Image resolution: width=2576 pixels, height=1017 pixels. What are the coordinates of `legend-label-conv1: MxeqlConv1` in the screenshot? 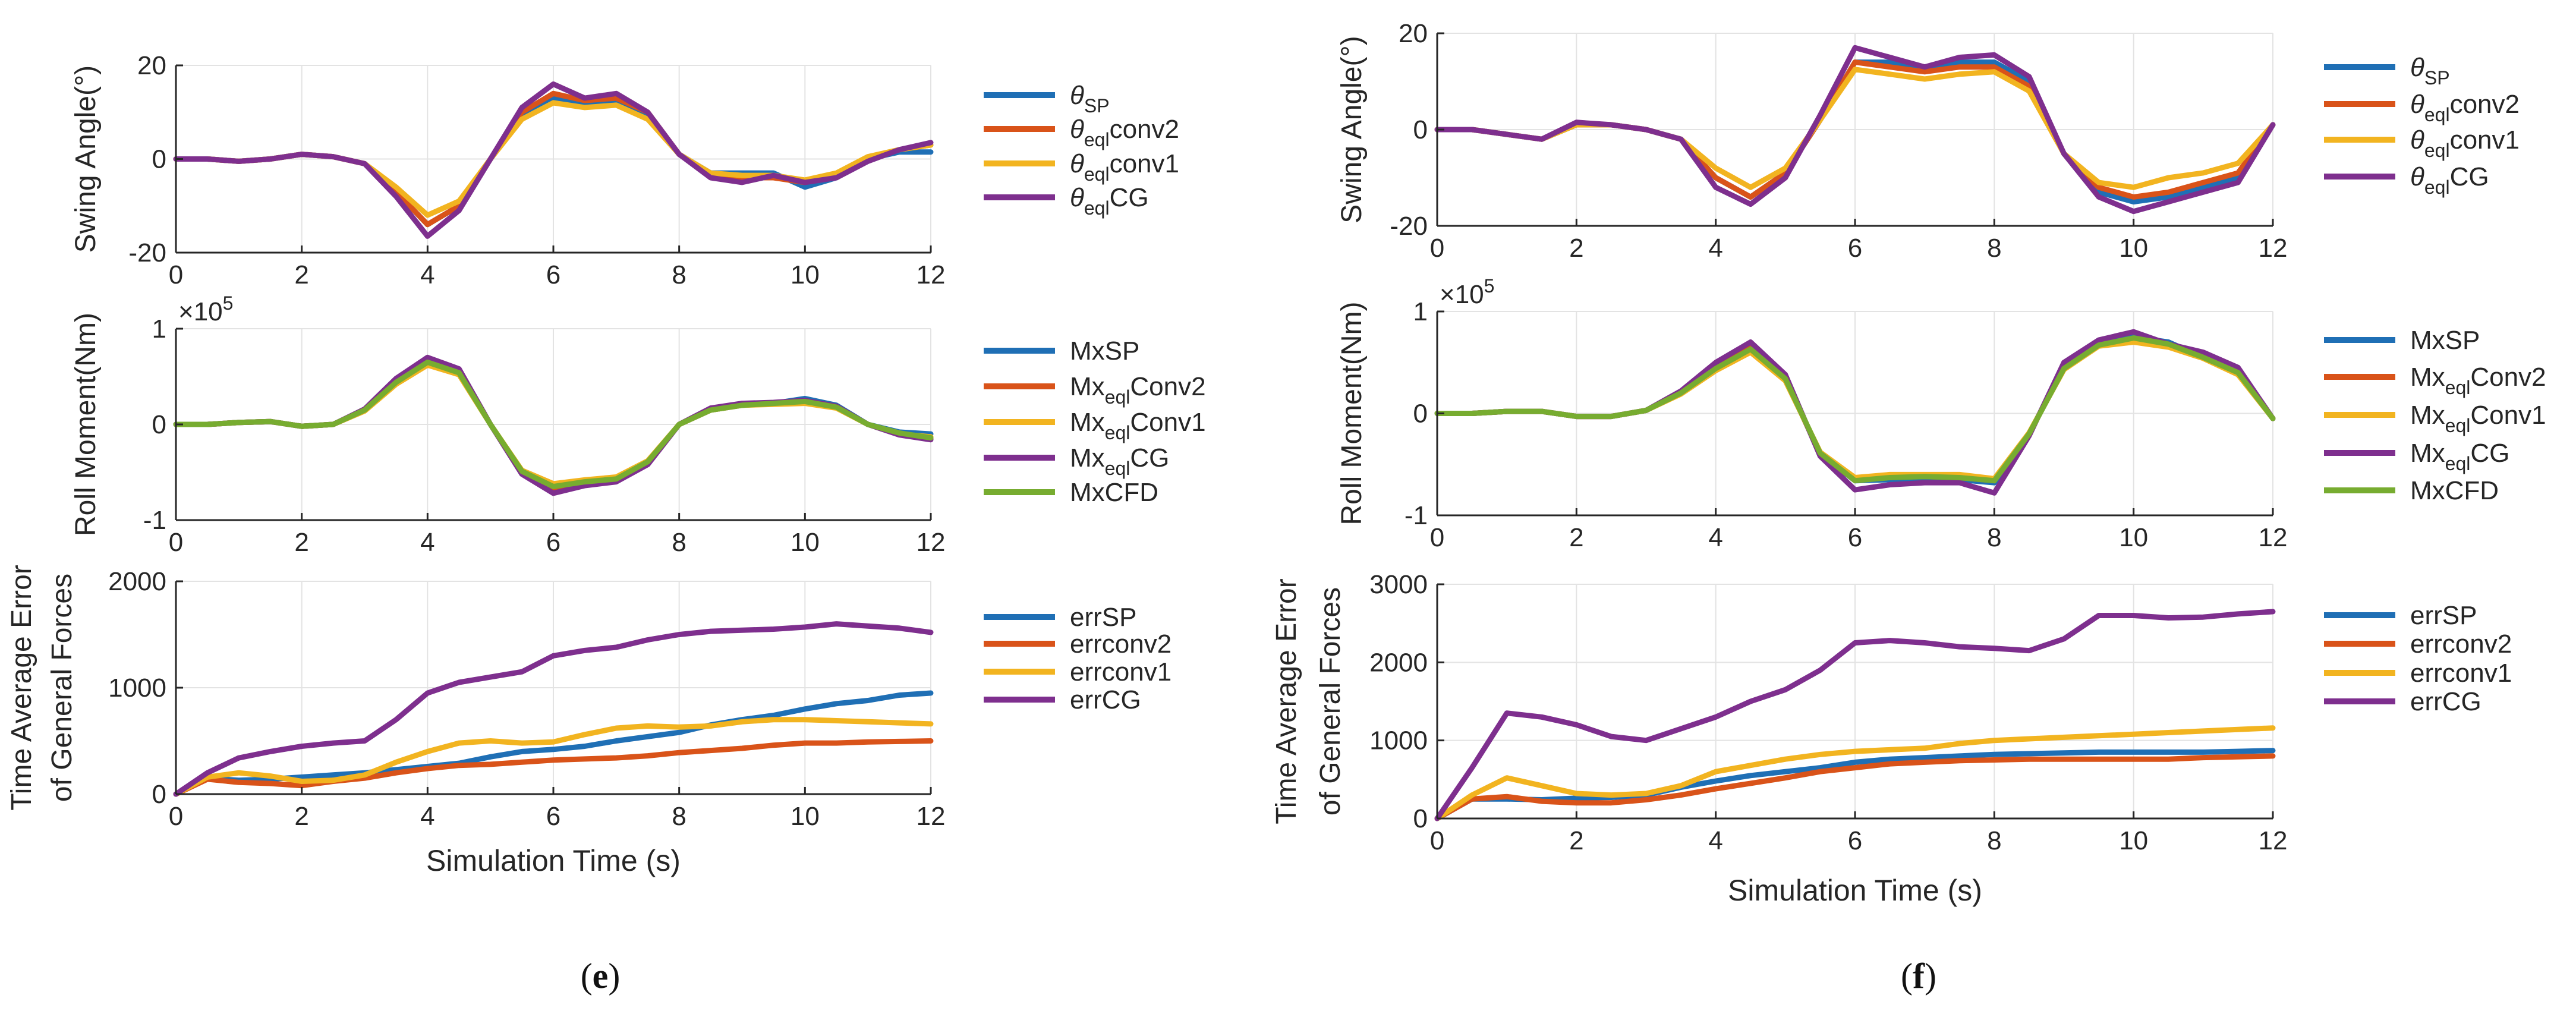 It's located at (2478, 418).